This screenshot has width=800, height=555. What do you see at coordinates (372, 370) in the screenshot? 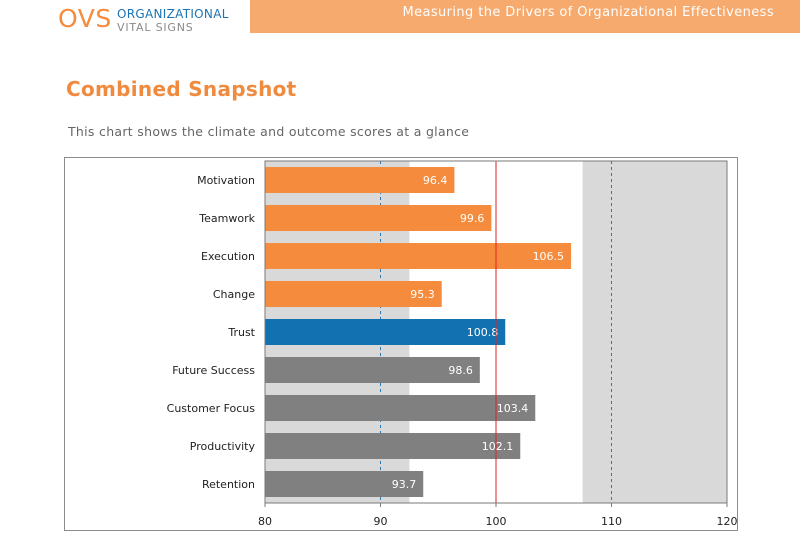
I see `bar-future-success` at bounding box center [372, 370].